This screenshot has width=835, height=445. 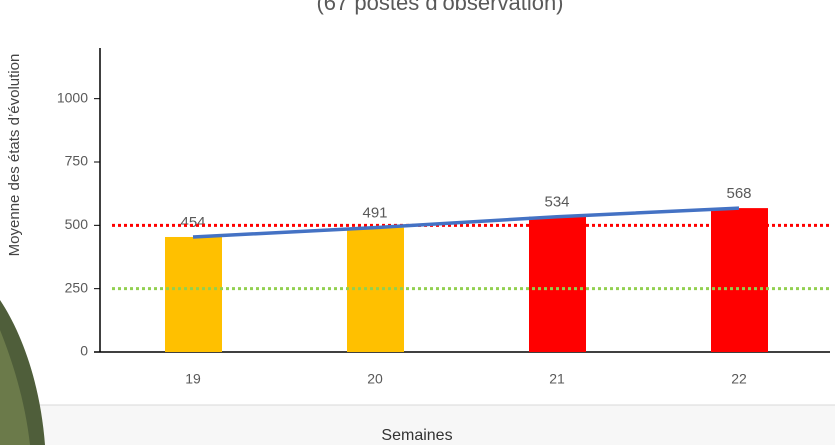 I want to click on footer-area, so click(x=417, y=425).